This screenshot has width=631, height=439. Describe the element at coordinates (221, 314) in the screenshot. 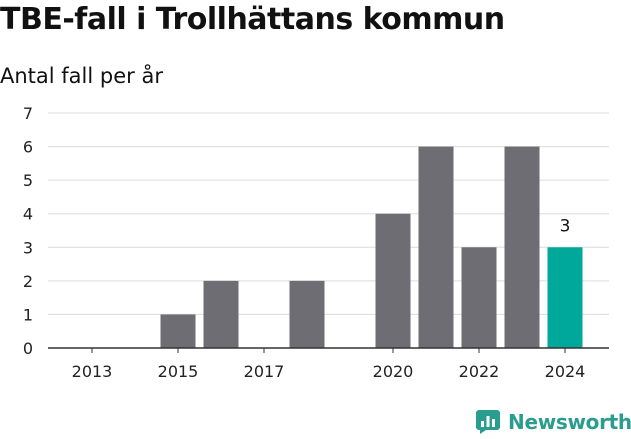

I see `bar-2016` at that location.